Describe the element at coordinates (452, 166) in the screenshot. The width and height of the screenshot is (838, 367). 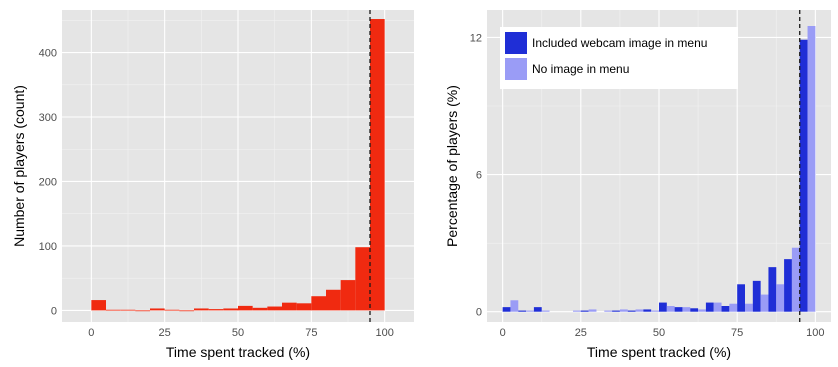
I see `right-y-axis-title: Percentage of players (%)` at that location.